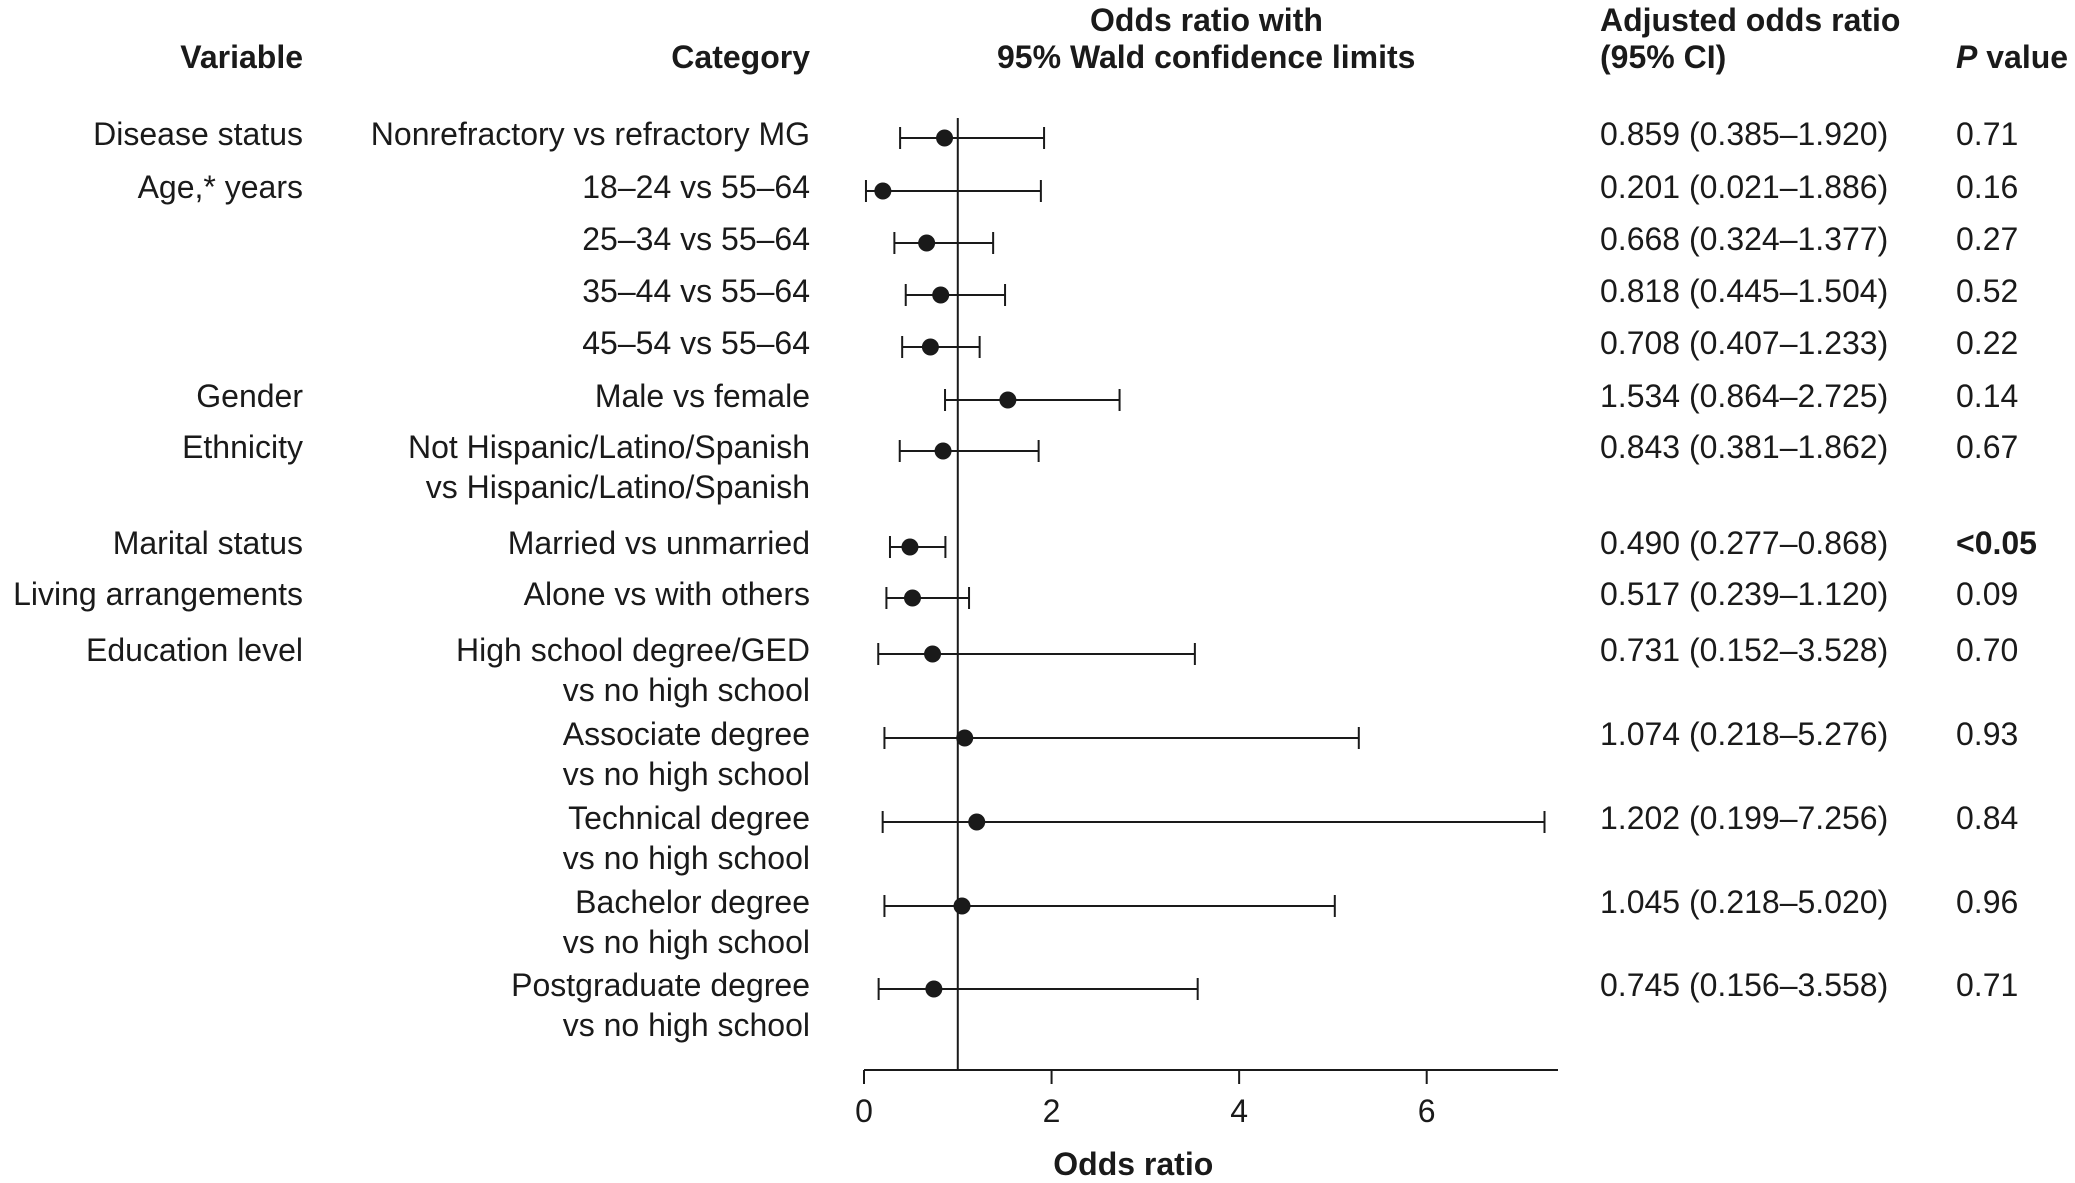 Image resolution: width=2075 pixels, height=1183 pixels. Describe the element at coordinates (1744, 239) in the screenshot. I see `adjusted-or-value: 0.668 (0.324–1.377)` at that location.